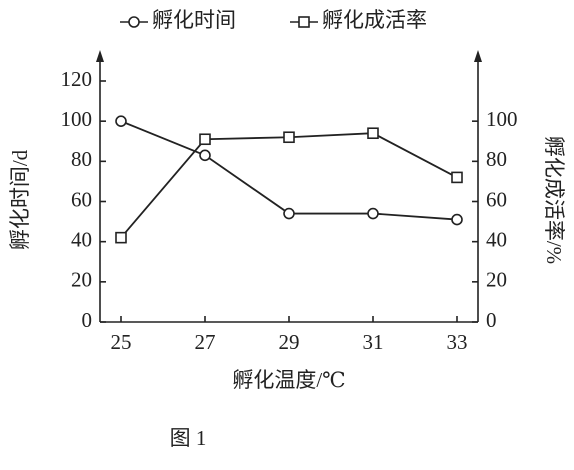  Describe the element at coordinates (87, 320) in the screenshot. I see `y-tick-label: 0` at that location.